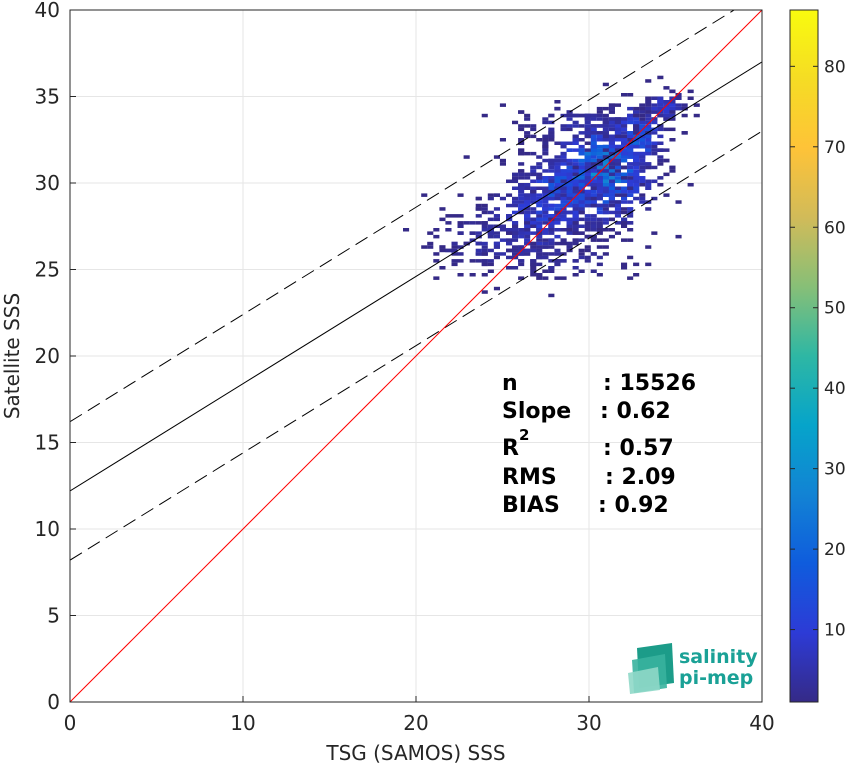  I want to click on stat-bias-value: : 0.92, so click(633, 505).